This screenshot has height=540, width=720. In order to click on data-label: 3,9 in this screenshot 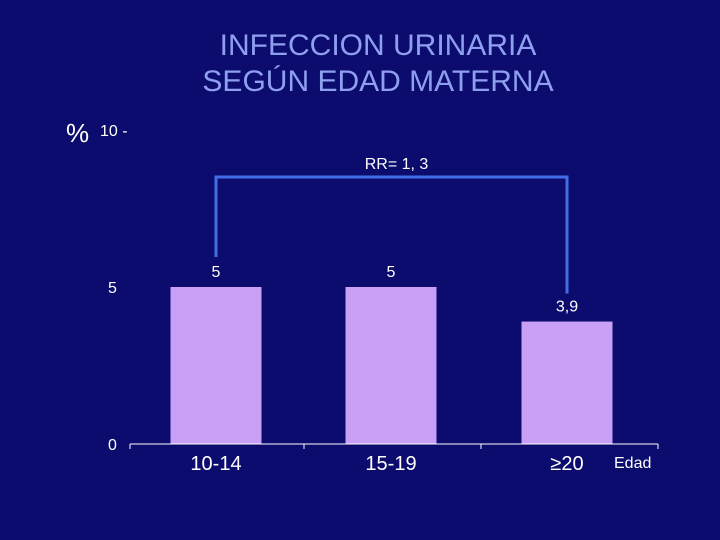, I will do `click(567, 307)`.